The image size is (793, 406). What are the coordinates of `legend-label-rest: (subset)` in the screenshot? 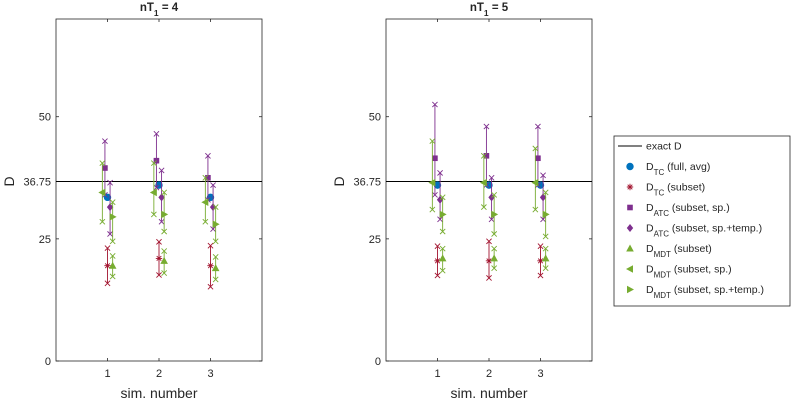 It's located at (691, 249).